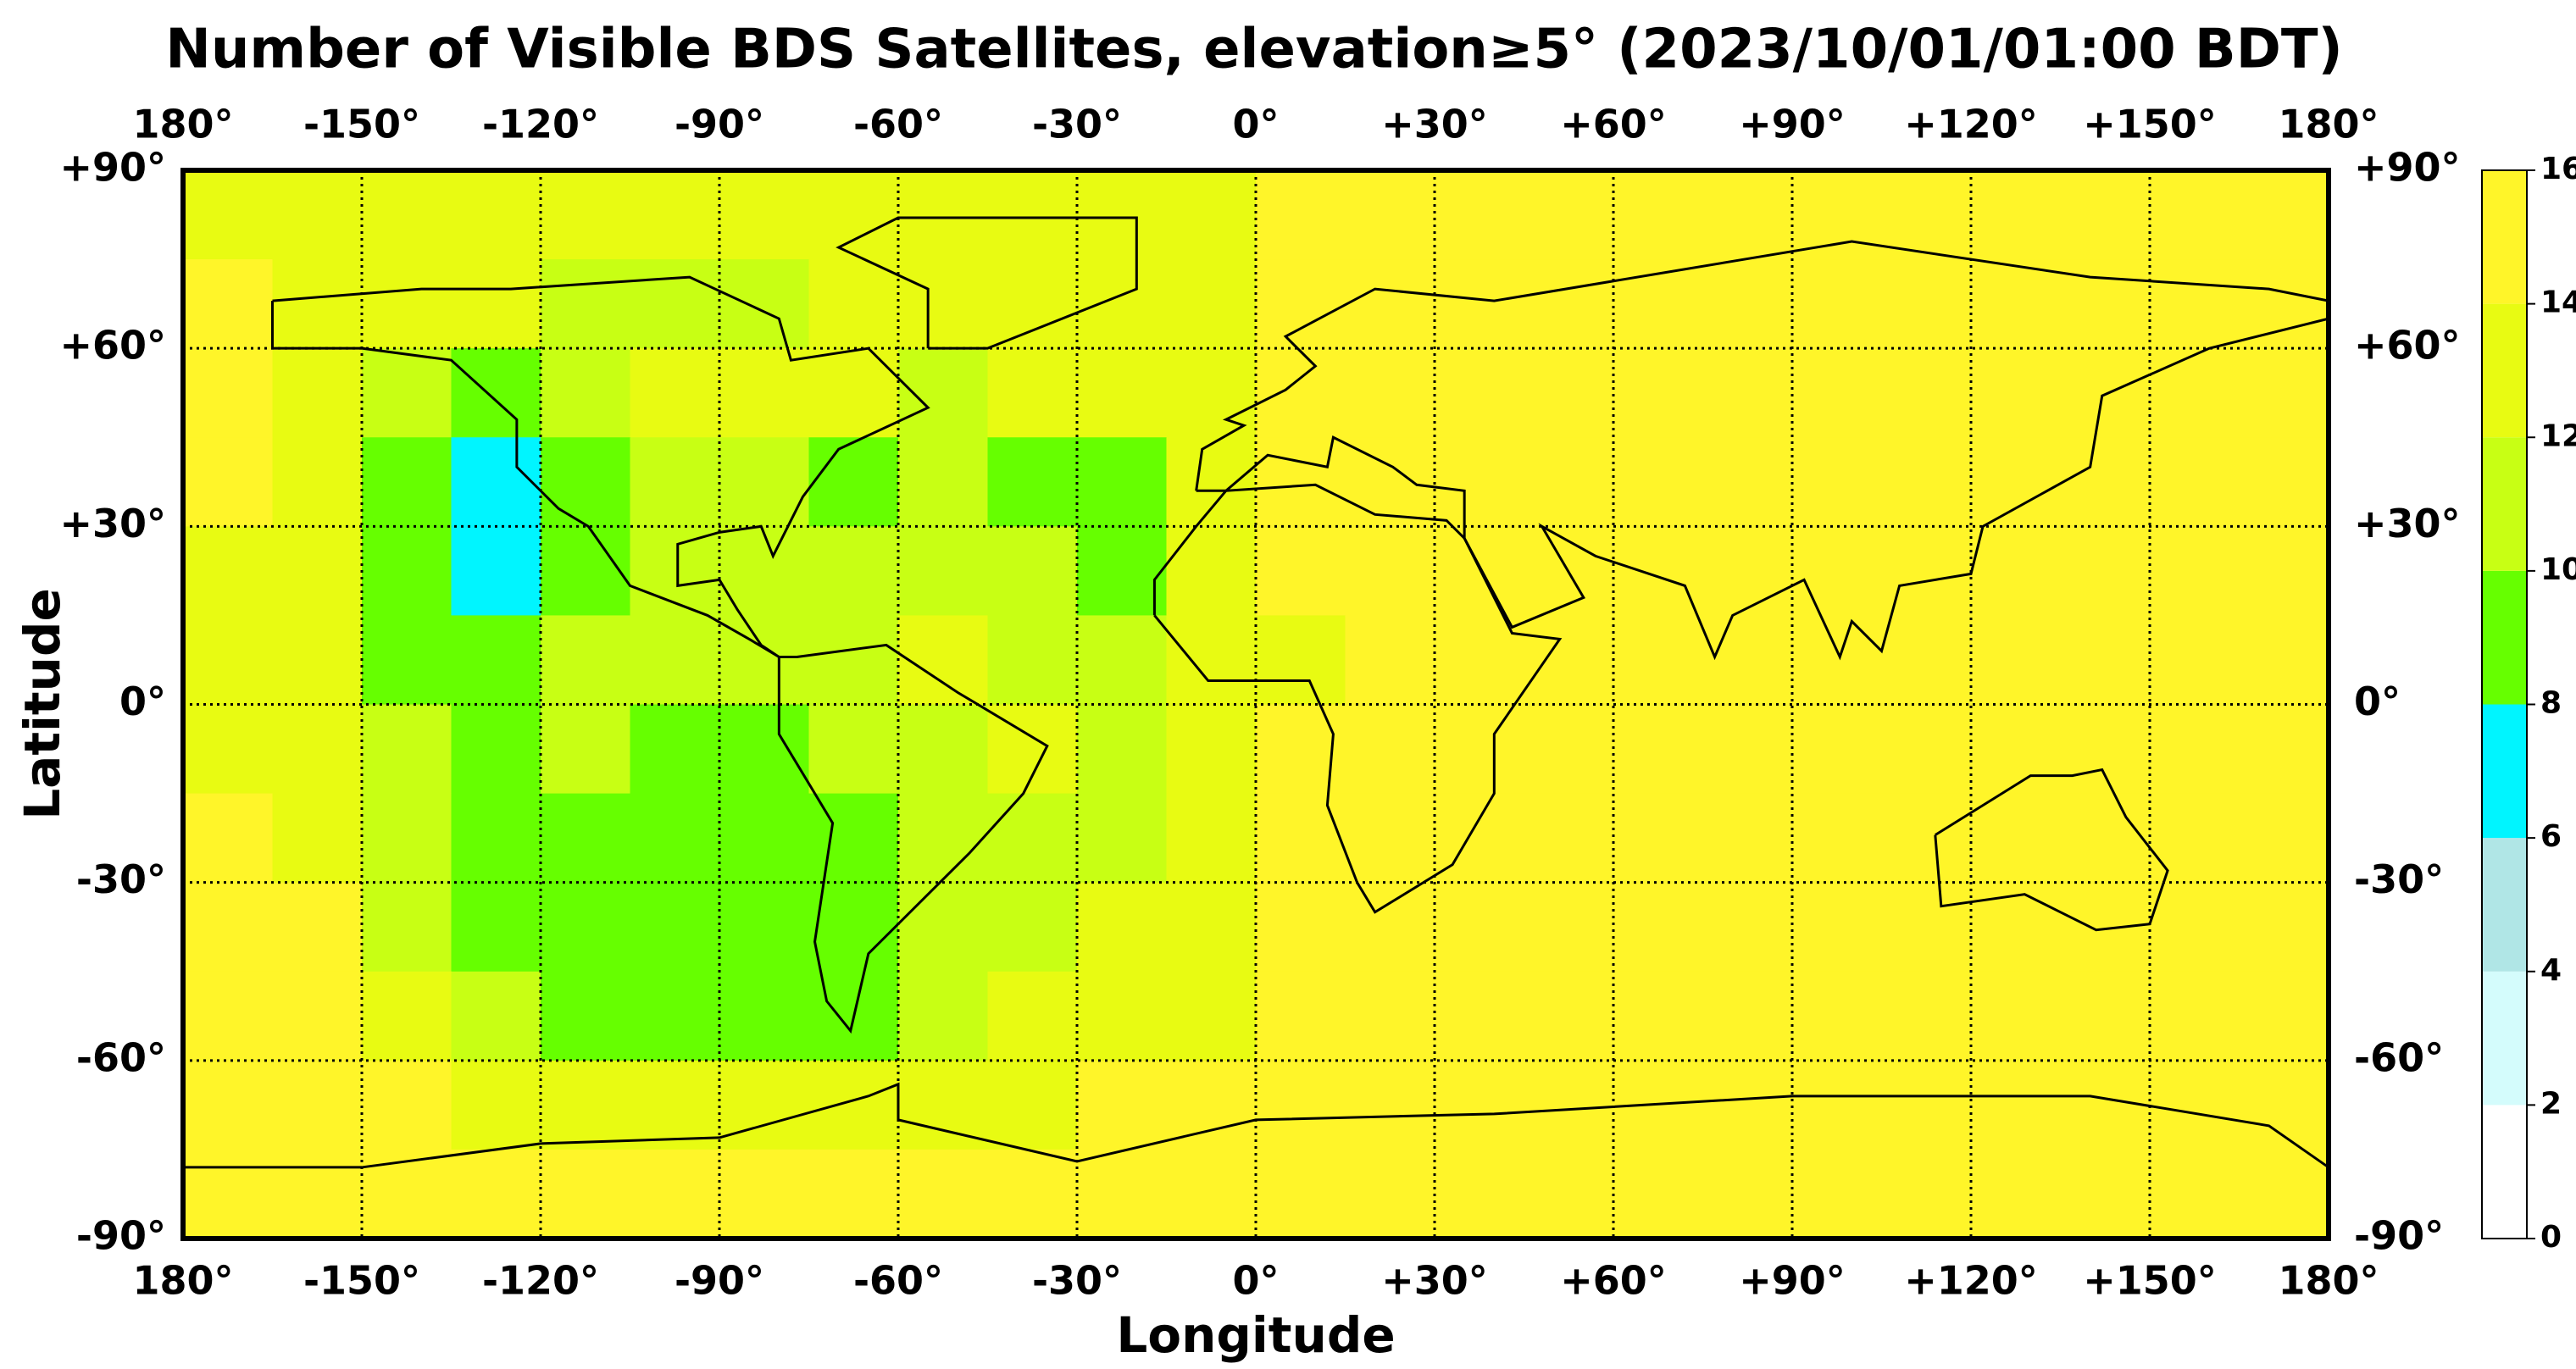  Describe the element at coordinates (2528, 703) in the screenshot. I see `colorbar: 0 2 4 6 8 10 12 14 16` at that location.